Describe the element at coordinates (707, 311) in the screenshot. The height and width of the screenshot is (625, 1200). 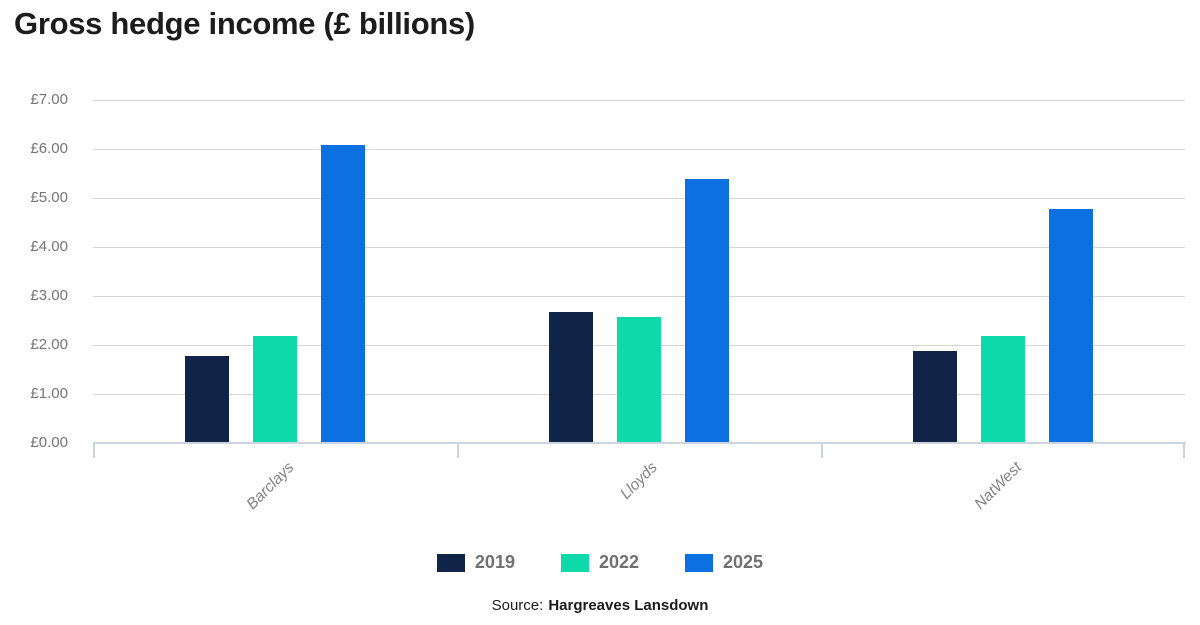
I see `bar-lloyds-2025` at that location.